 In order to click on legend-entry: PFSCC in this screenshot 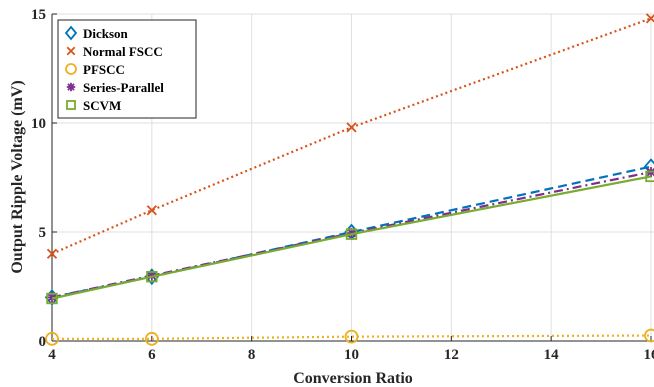, I will do `click(95, 69)`.